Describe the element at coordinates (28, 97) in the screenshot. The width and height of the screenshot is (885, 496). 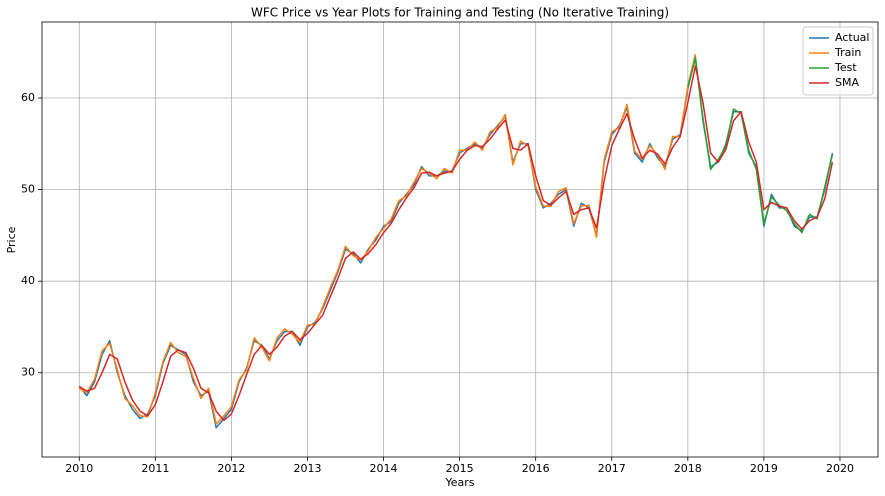
I see `y-tick-label: 60` at that location.